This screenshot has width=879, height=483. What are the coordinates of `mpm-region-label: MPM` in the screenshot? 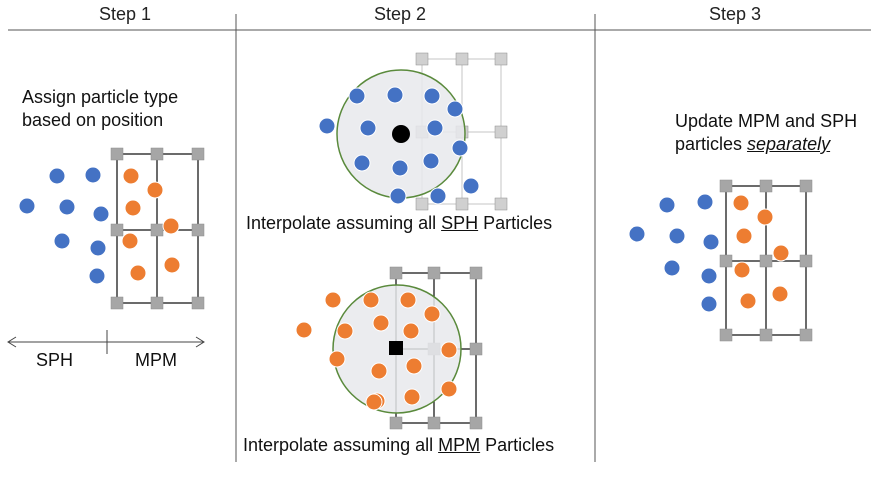 It's located at (156, 360).